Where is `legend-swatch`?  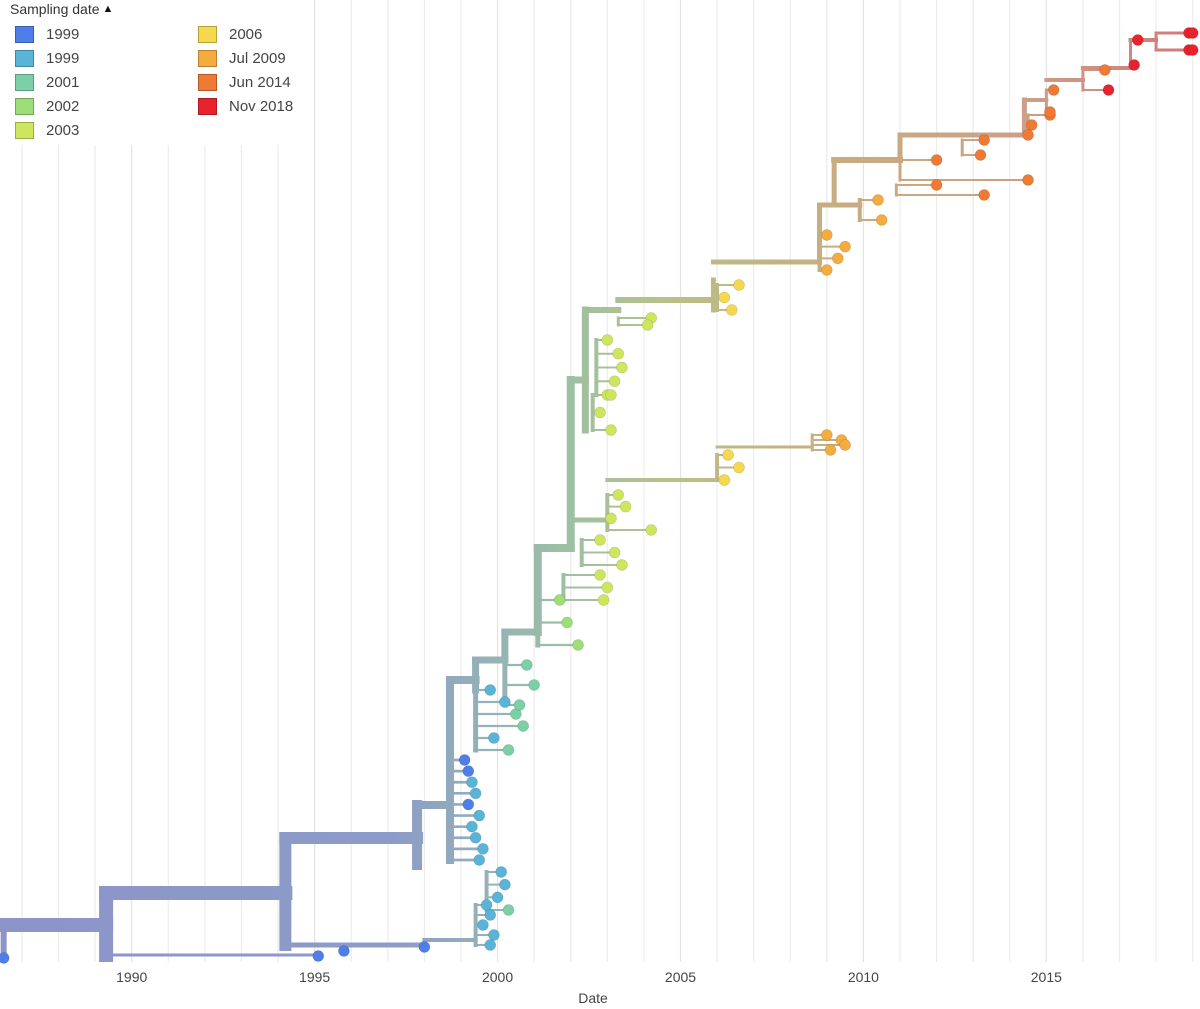
legend-swatch is located at coordinates (24, 106).